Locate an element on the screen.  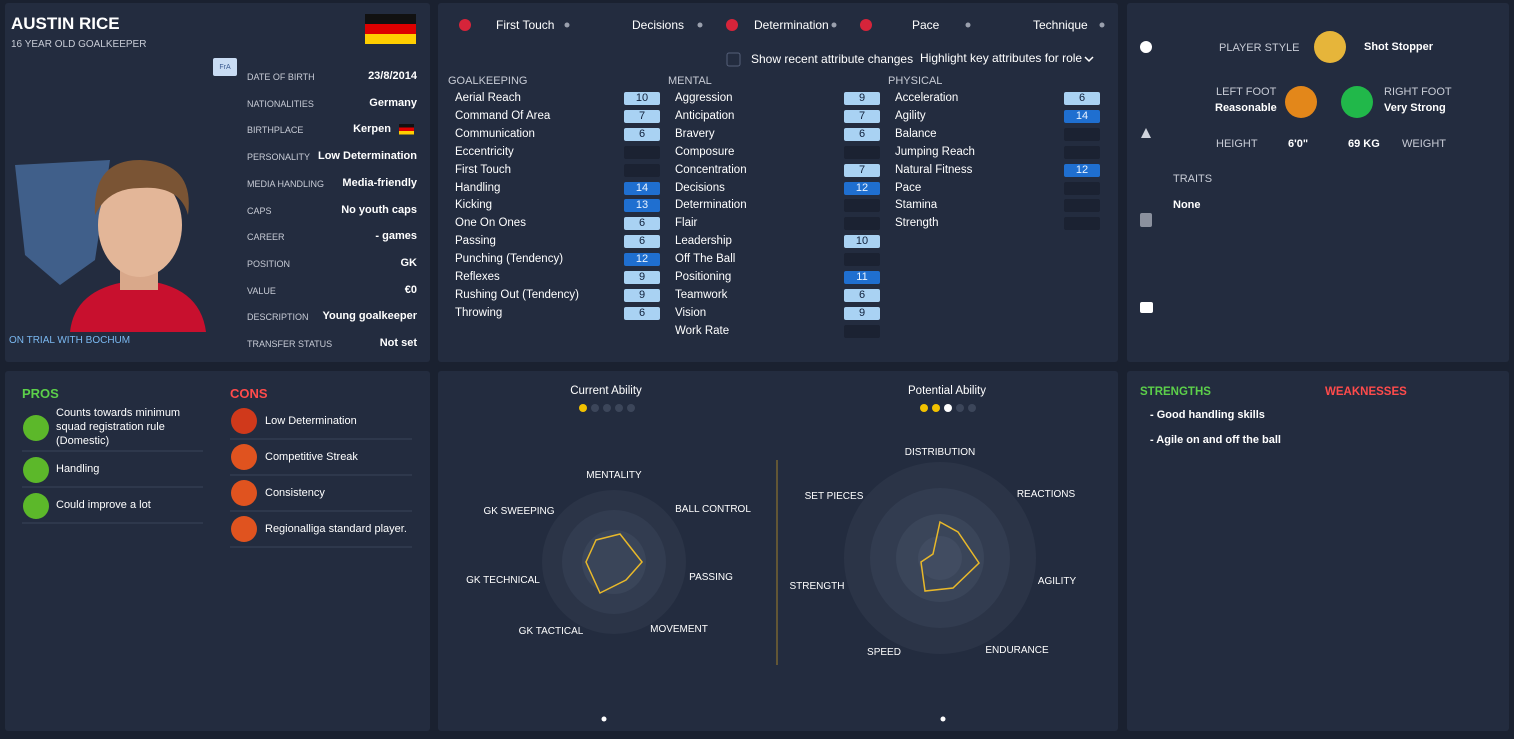
con-item: Consistency is located at coordinates (295, 493).